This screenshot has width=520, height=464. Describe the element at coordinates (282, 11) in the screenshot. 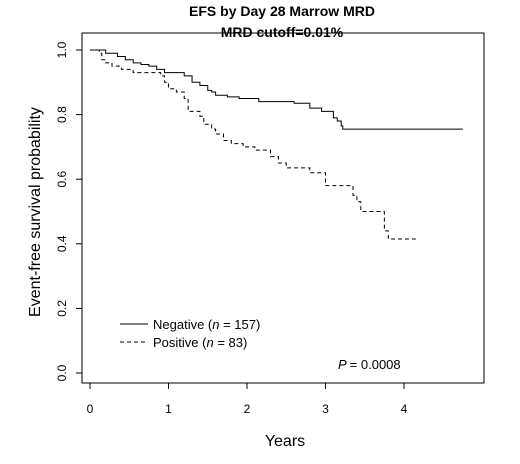

I see `chart-title: EFS by Day 28 Marrow MRD` at that location.